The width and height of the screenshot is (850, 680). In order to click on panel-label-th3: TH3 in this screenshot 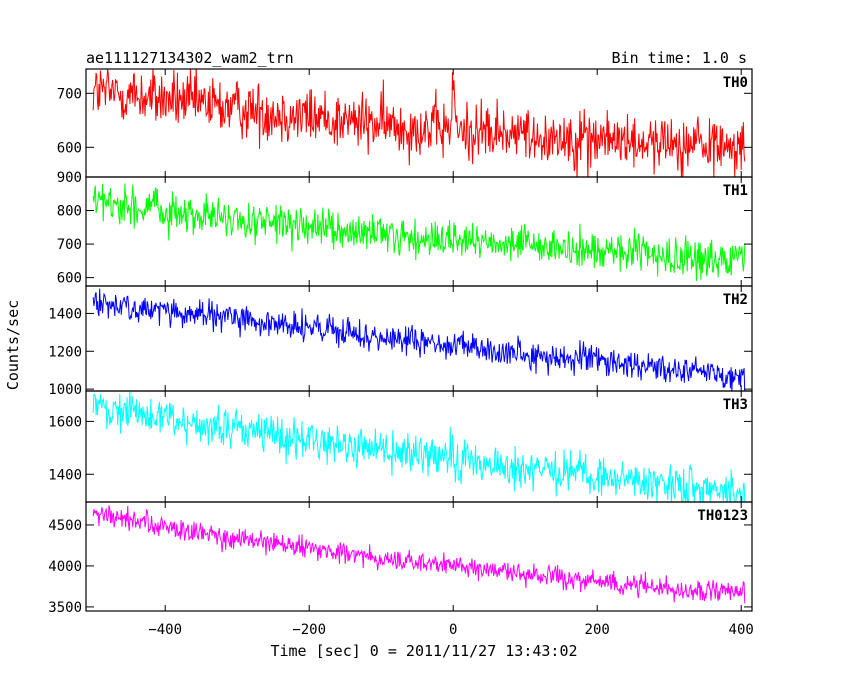, I will do `click(735, 405)`.